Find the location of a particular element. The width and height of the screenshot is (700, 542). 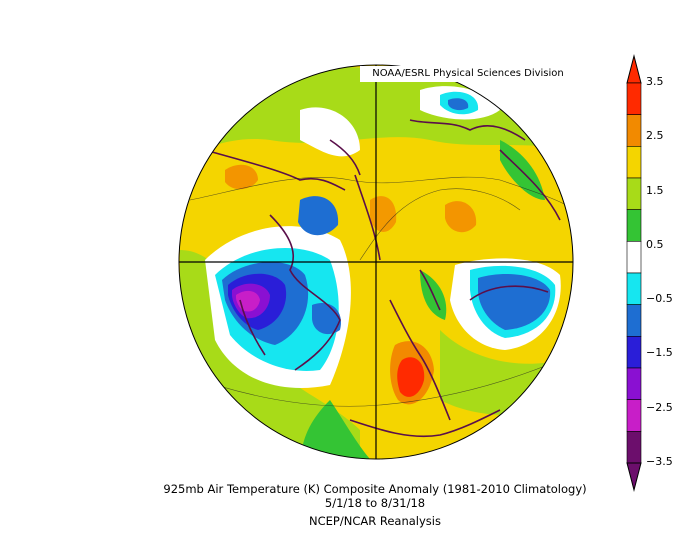

caption-dates: 5/1/18 to 8/31/18 is located at coordinates (375, 503).